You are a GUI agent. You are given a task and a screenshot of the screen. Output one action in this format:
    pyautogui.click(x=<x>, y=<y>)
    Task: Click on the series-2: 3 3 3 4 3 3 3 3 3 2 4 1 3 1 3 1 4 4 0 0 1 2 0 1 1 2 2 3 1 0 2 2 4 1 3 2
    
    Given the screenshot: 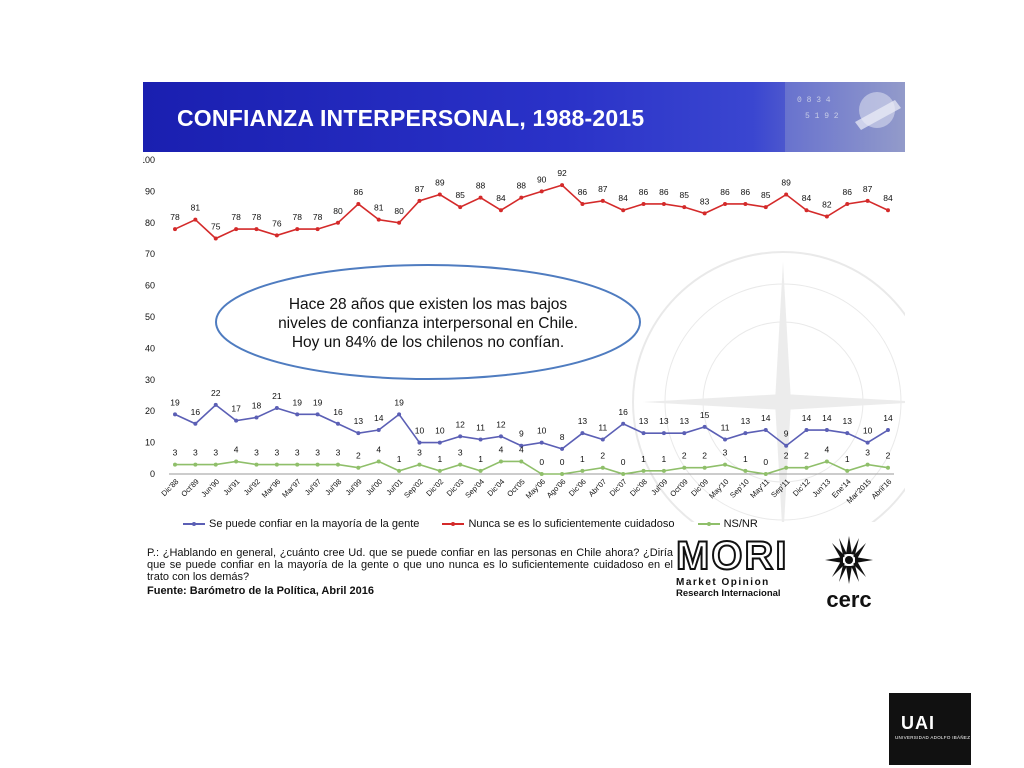 What is the action you would take?
    pyautogui.click(x=532, y=460)
    